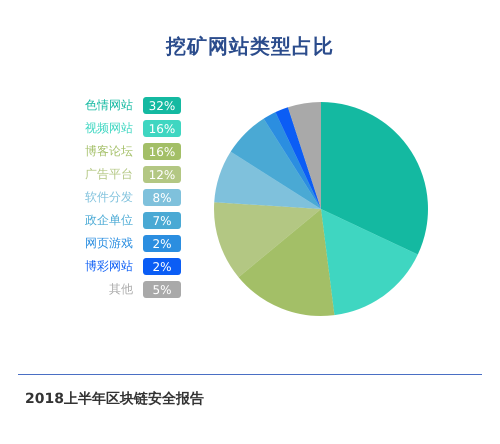 This screenshot has width=500, height=444. Describe the element at coordinates (114, 399) in the screenshot. I see `text: 2018上半年区块链安全报告` at that location.